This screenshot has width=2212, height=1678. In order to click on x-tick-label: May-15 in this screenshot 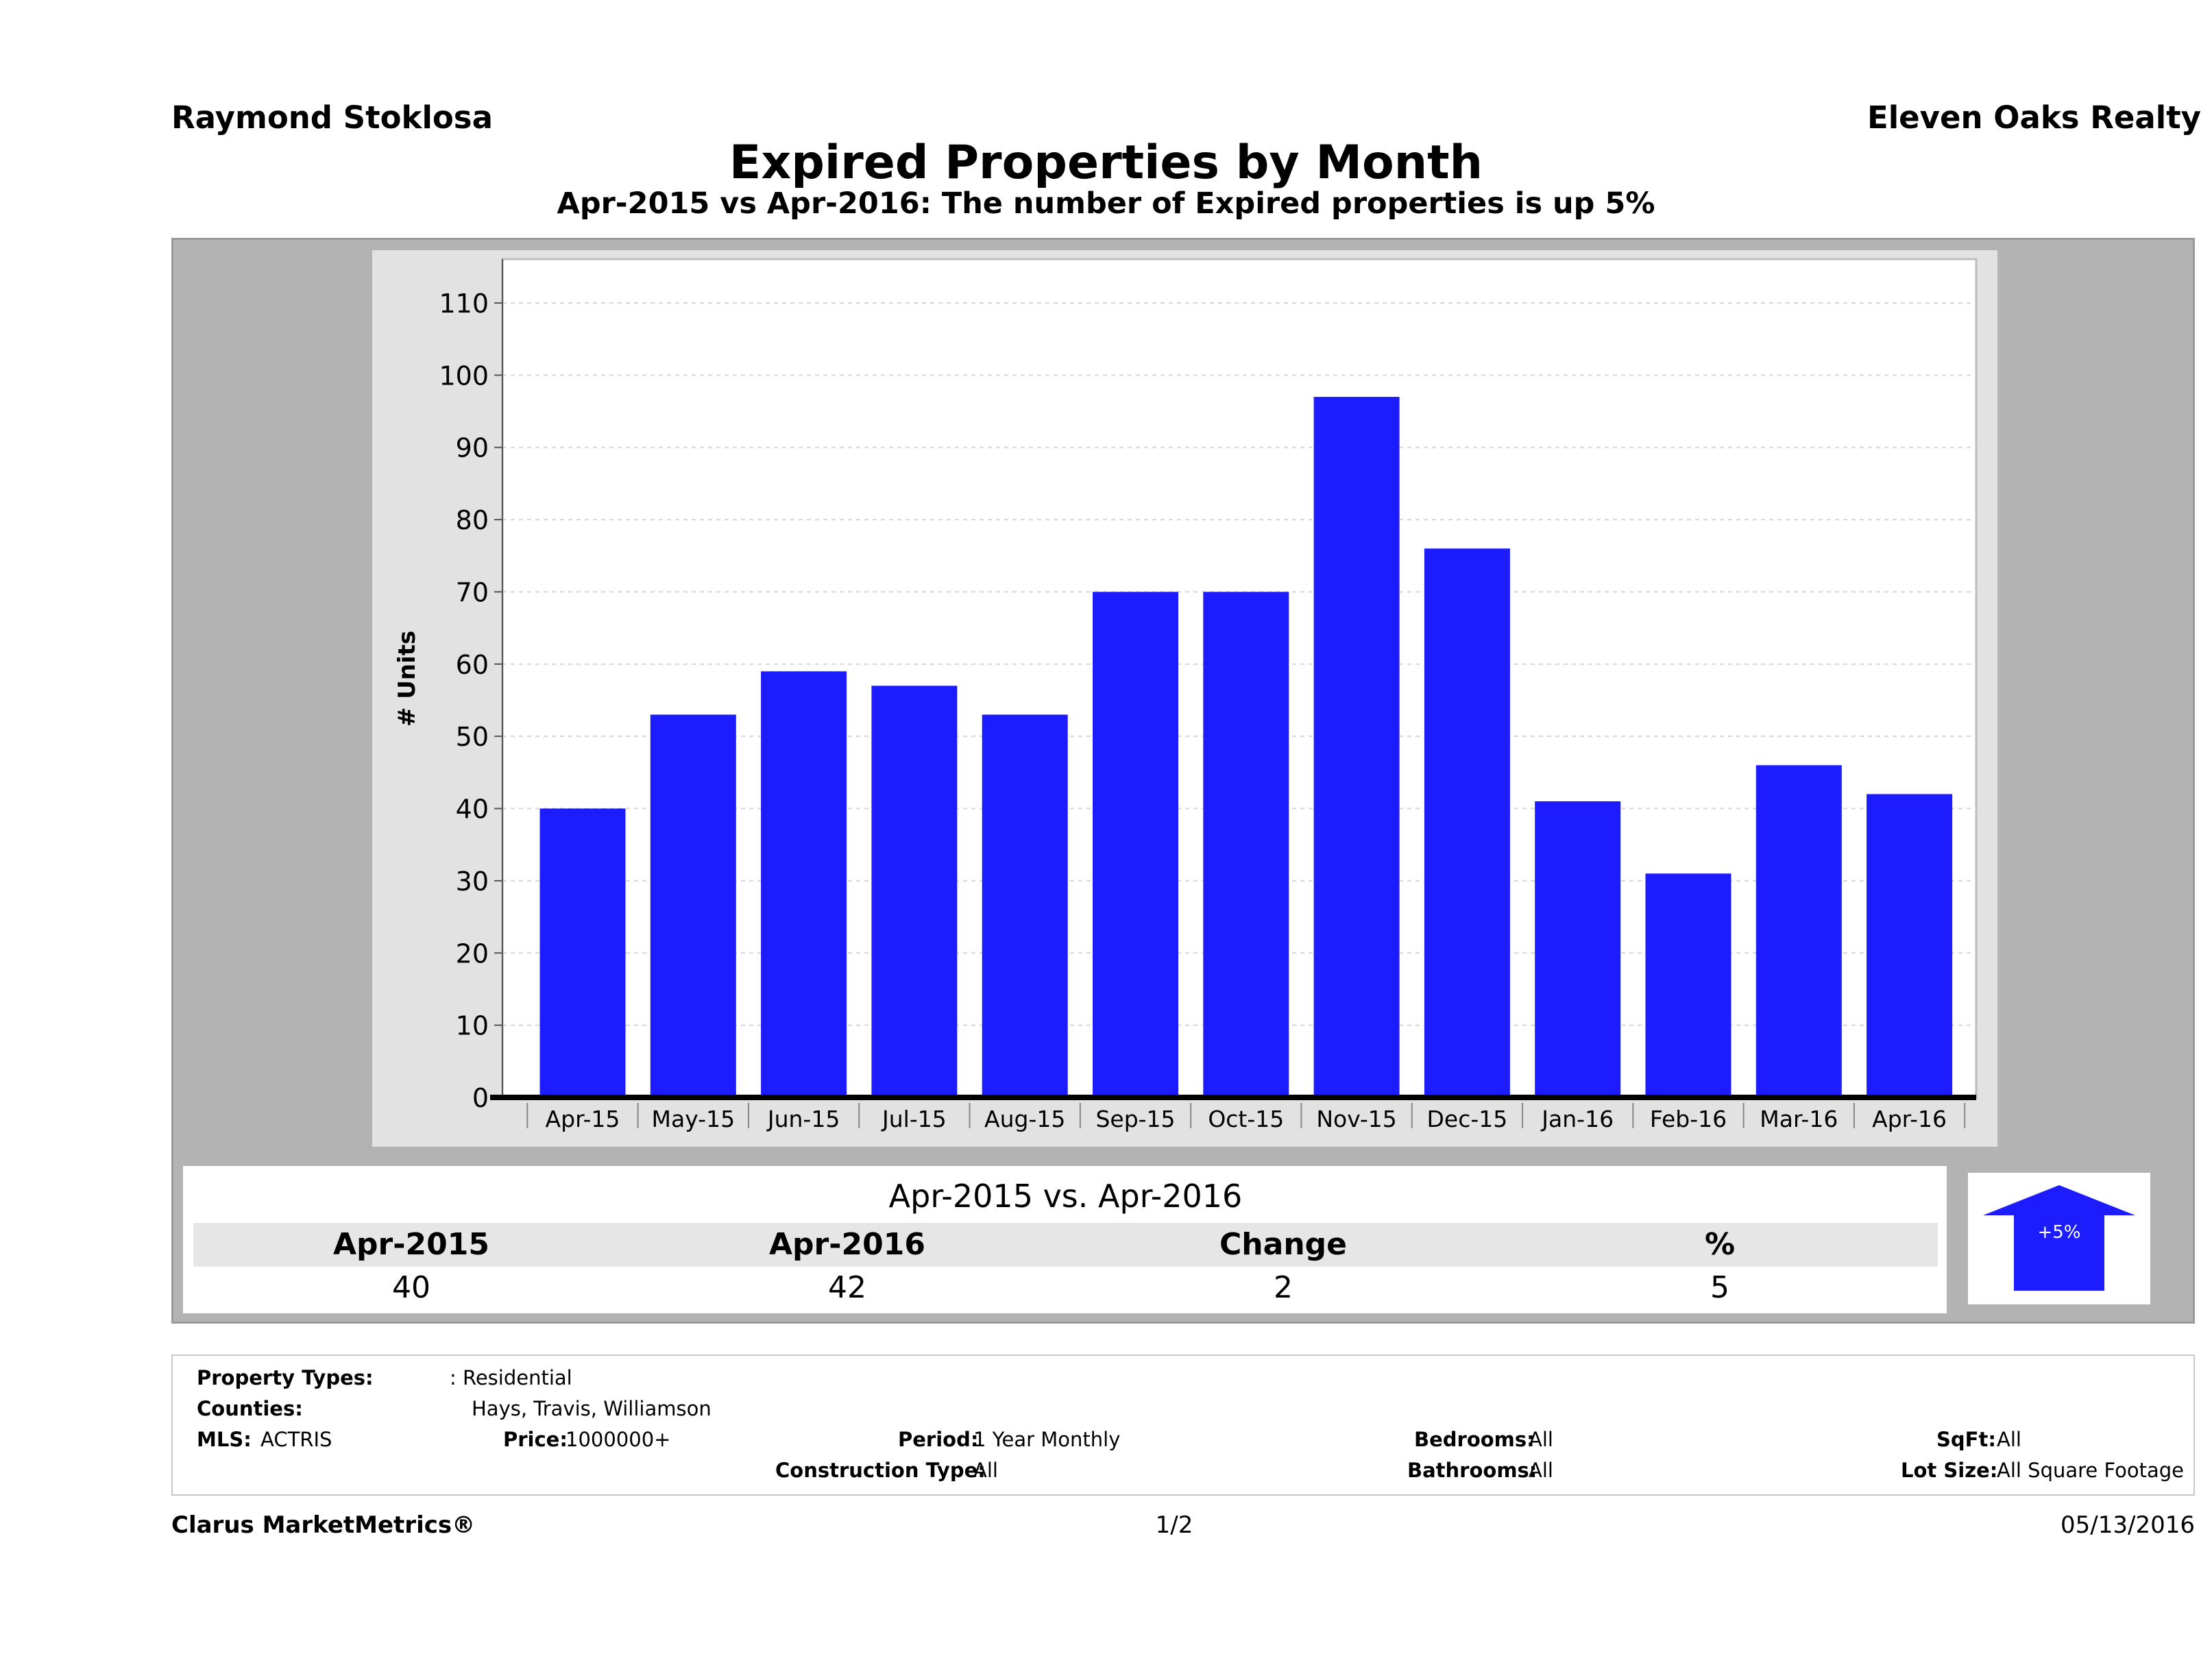, I will do `click(694, 1119)`.